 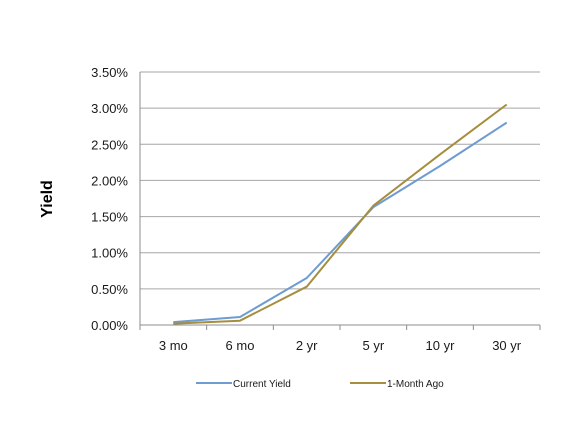 What do you see at coordinates (507, 345) in the screenshot?
I see `x-tick-label: 30 yr` at bounding box center [507, 345].